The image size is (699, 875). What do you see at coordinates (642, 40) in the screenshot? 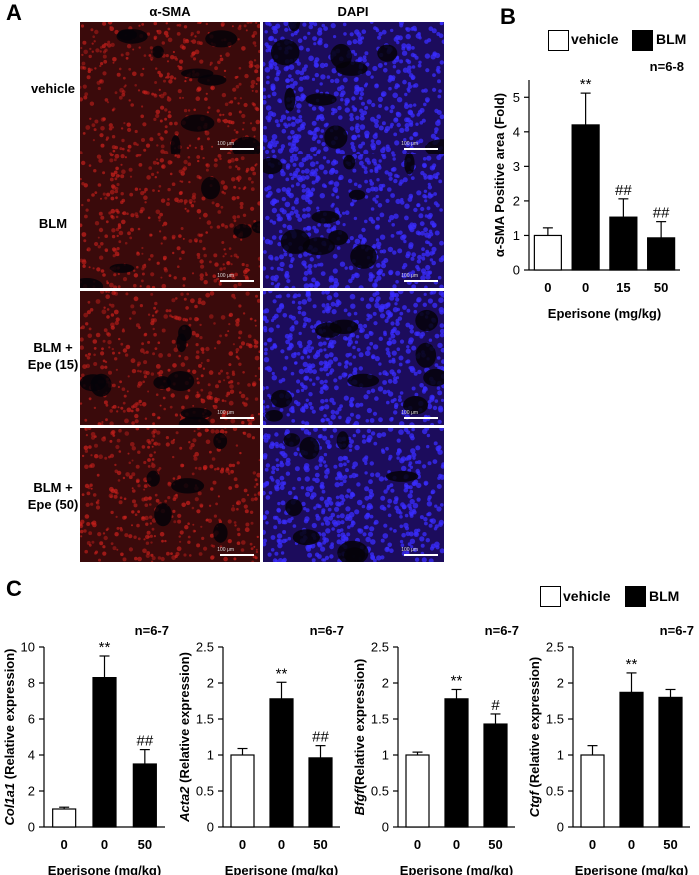
I see `legend-blm-swatch` at bounding box center [642, 40].